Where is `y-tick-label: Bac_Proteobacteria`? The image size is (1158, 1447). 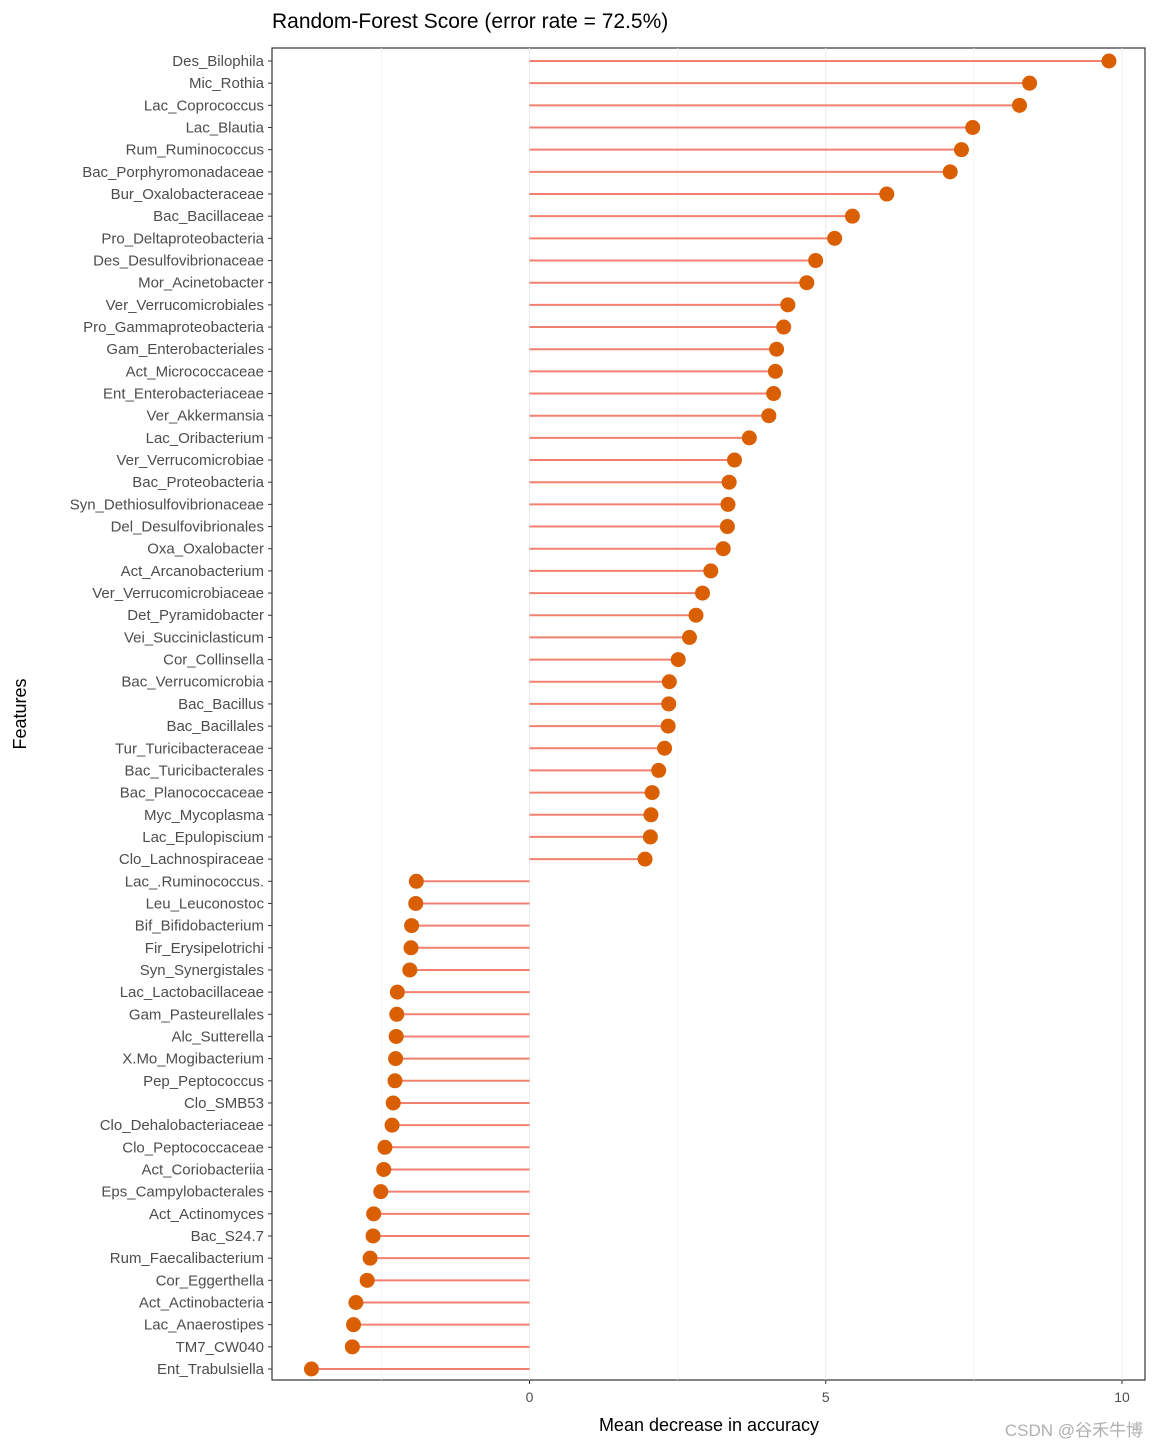 y-tick-label: Bac_Proteobacteria is located at coordinates (198, 482).